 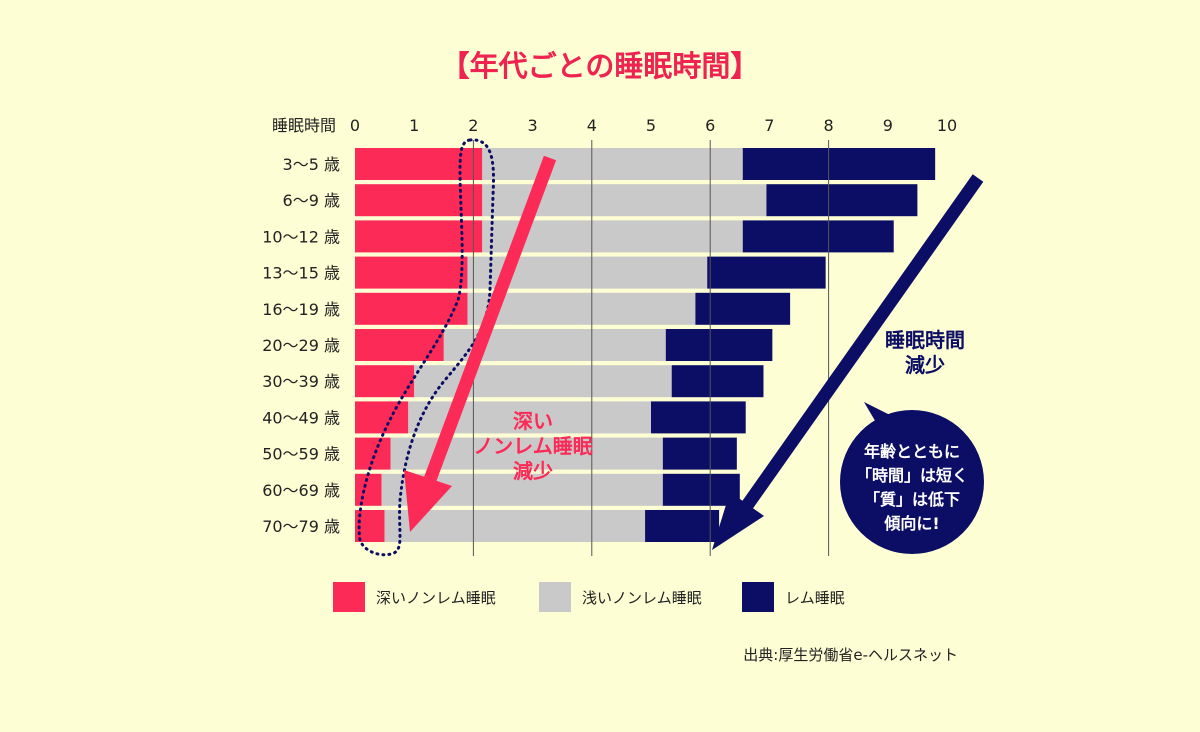 What do you see at coordinates (414, 125) in the screenshot?
I see `x-tick-label: 1` at bounding box center [414, 125].